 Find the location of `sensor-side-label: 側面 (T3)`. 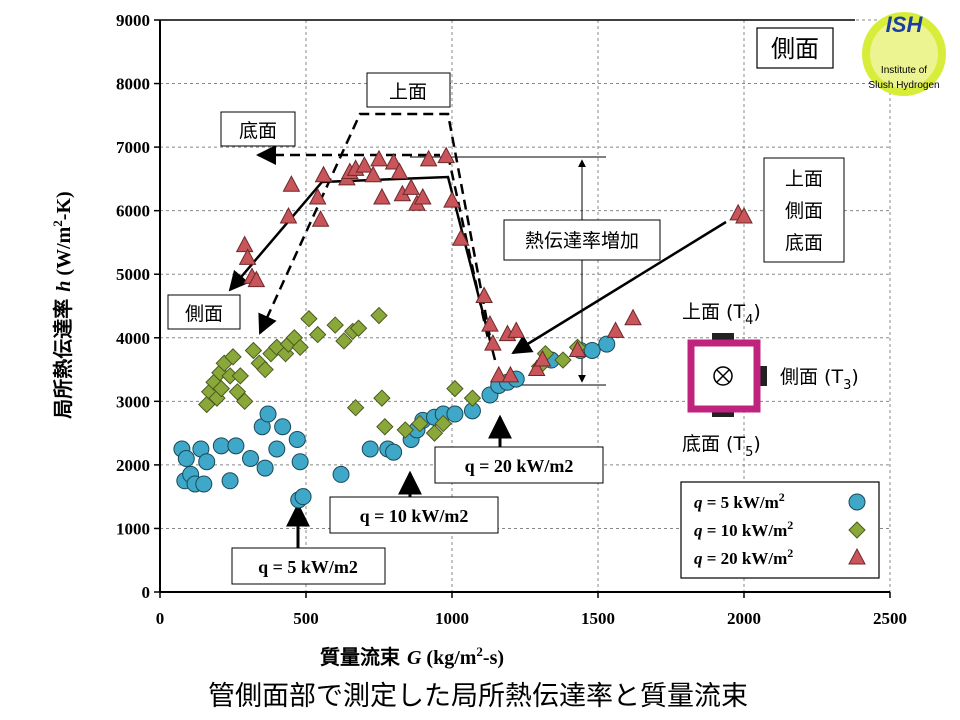

sensor-side-label: 側面 (T3) is located at coordinates (819, 379).